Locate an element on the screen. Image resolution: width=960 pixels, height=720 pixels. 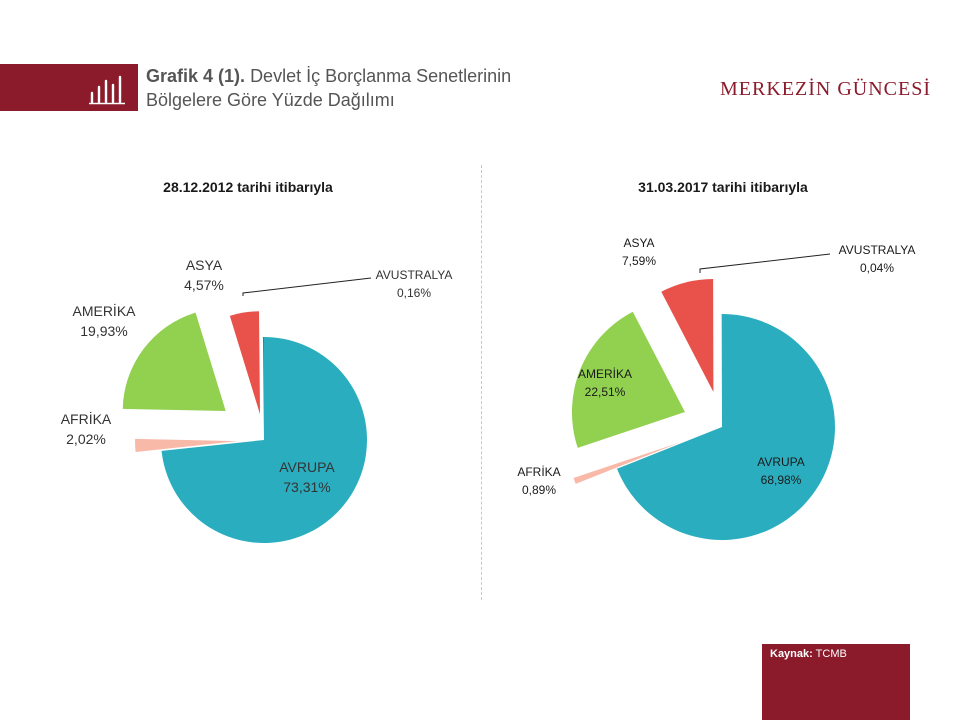
slice-value-avrupa: 68,98% is located at coordinates (781, 480).